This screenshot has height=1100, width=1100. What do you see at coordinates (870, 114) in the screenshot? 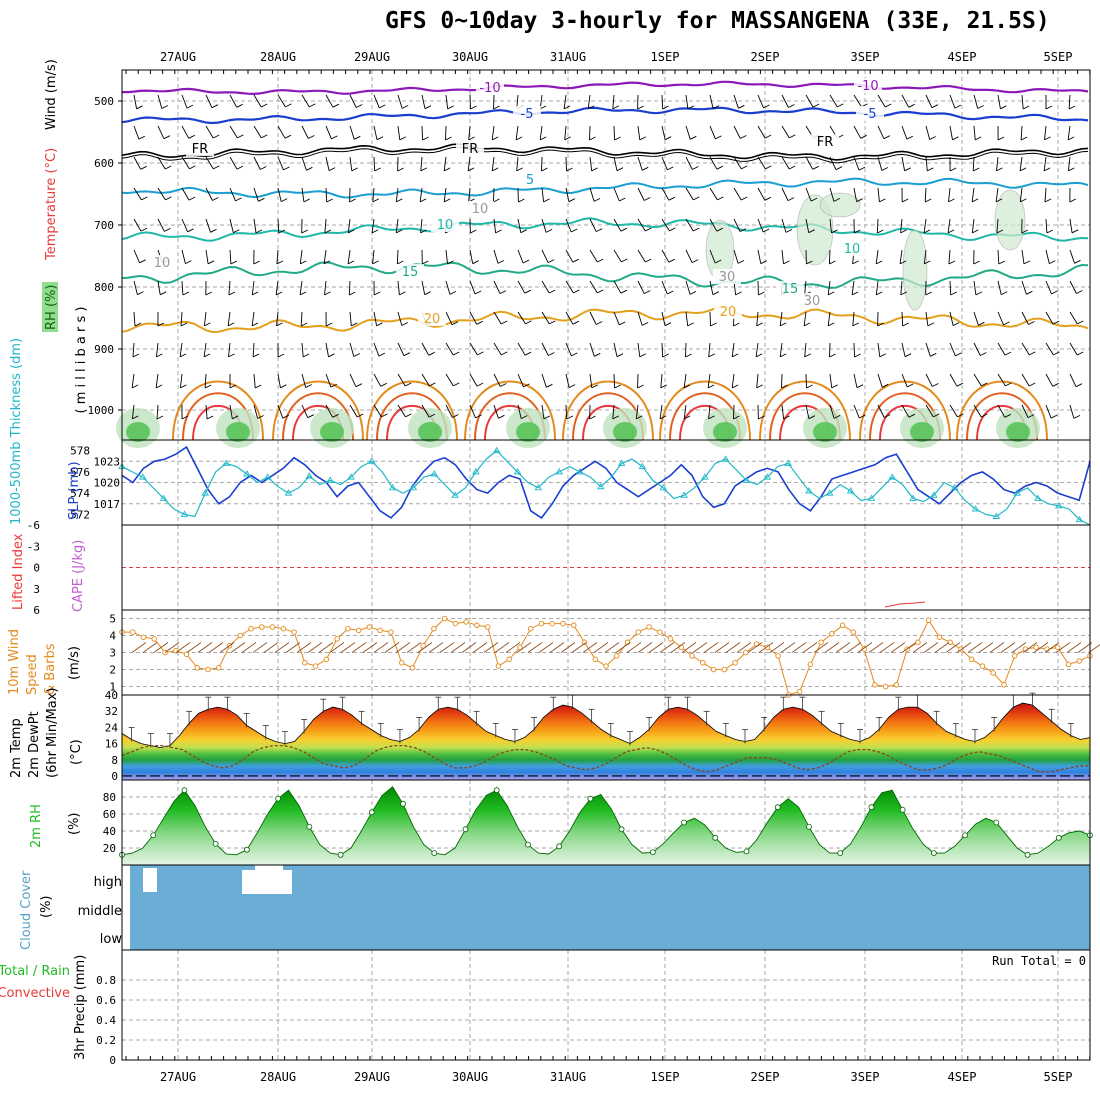
I see `contour-label: -5` at bounding box center [870, 114].